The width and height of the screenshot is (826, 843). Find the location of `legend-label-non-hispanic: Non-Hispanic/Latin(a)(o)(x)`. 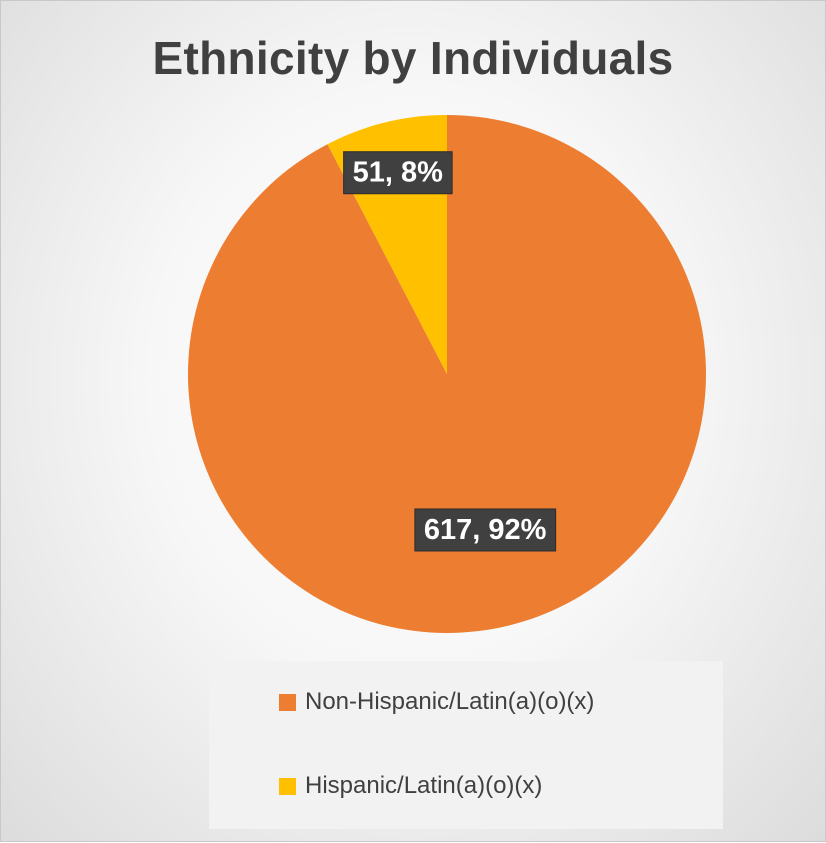

legend-label-non-hispanic: Non-Hispanic/Latin(a)(o)(x) is located at coordinates (450, 701).